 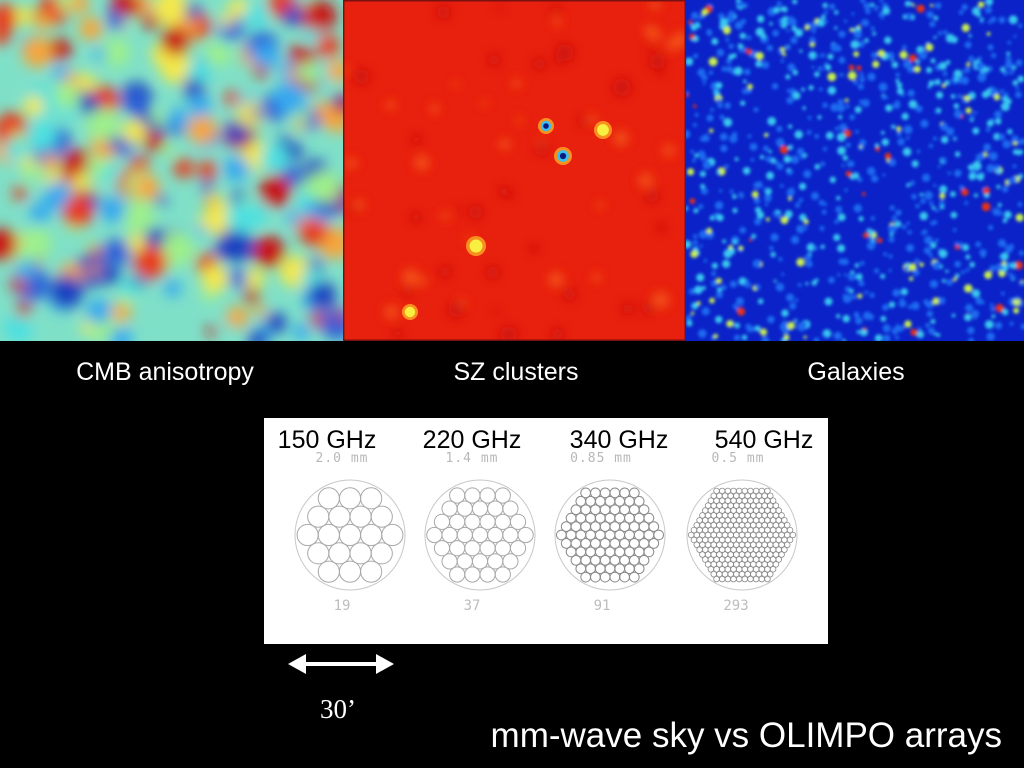 I want to click on array-220-detector-count: 37, so click(x=472, y=606).